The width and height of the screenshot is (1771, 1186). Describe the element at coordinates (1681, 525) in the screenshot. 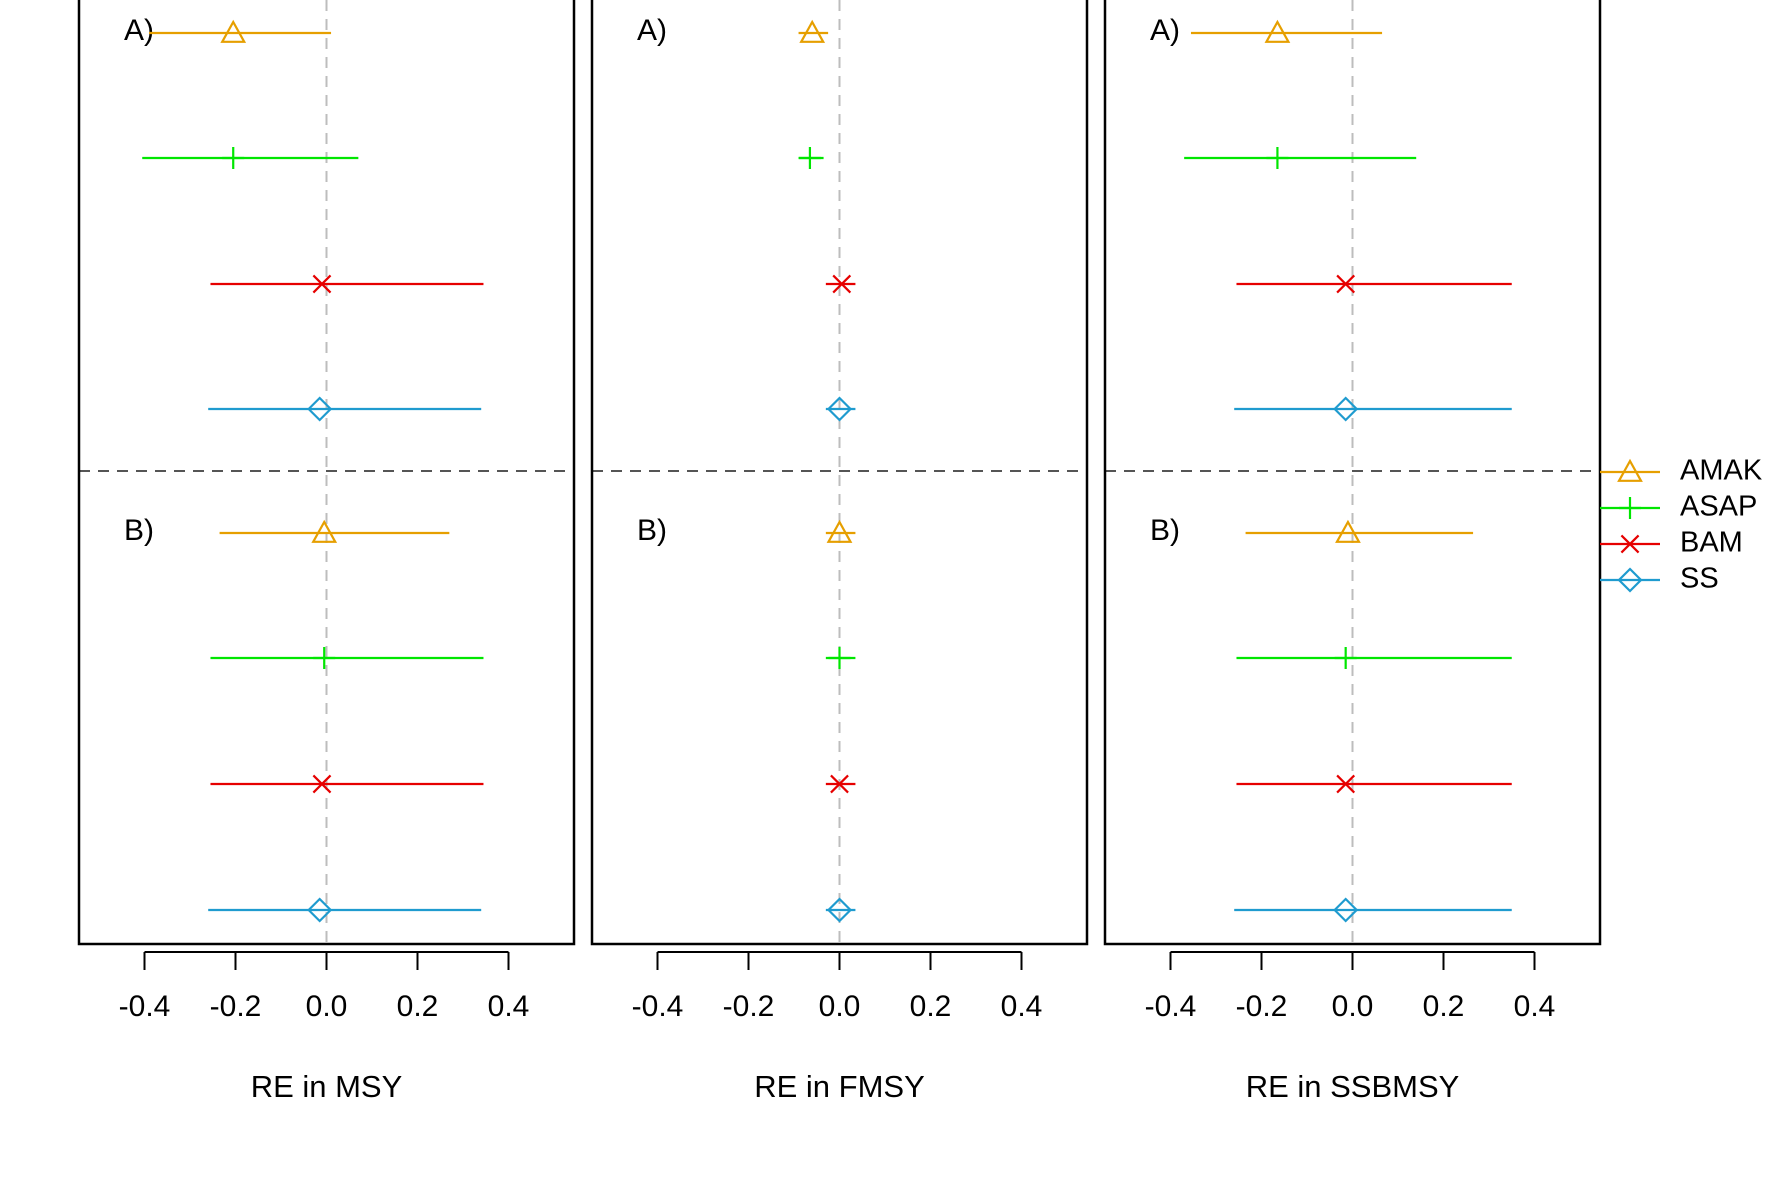

I see `legend: AMAK ASAP BAM SS` at that location.